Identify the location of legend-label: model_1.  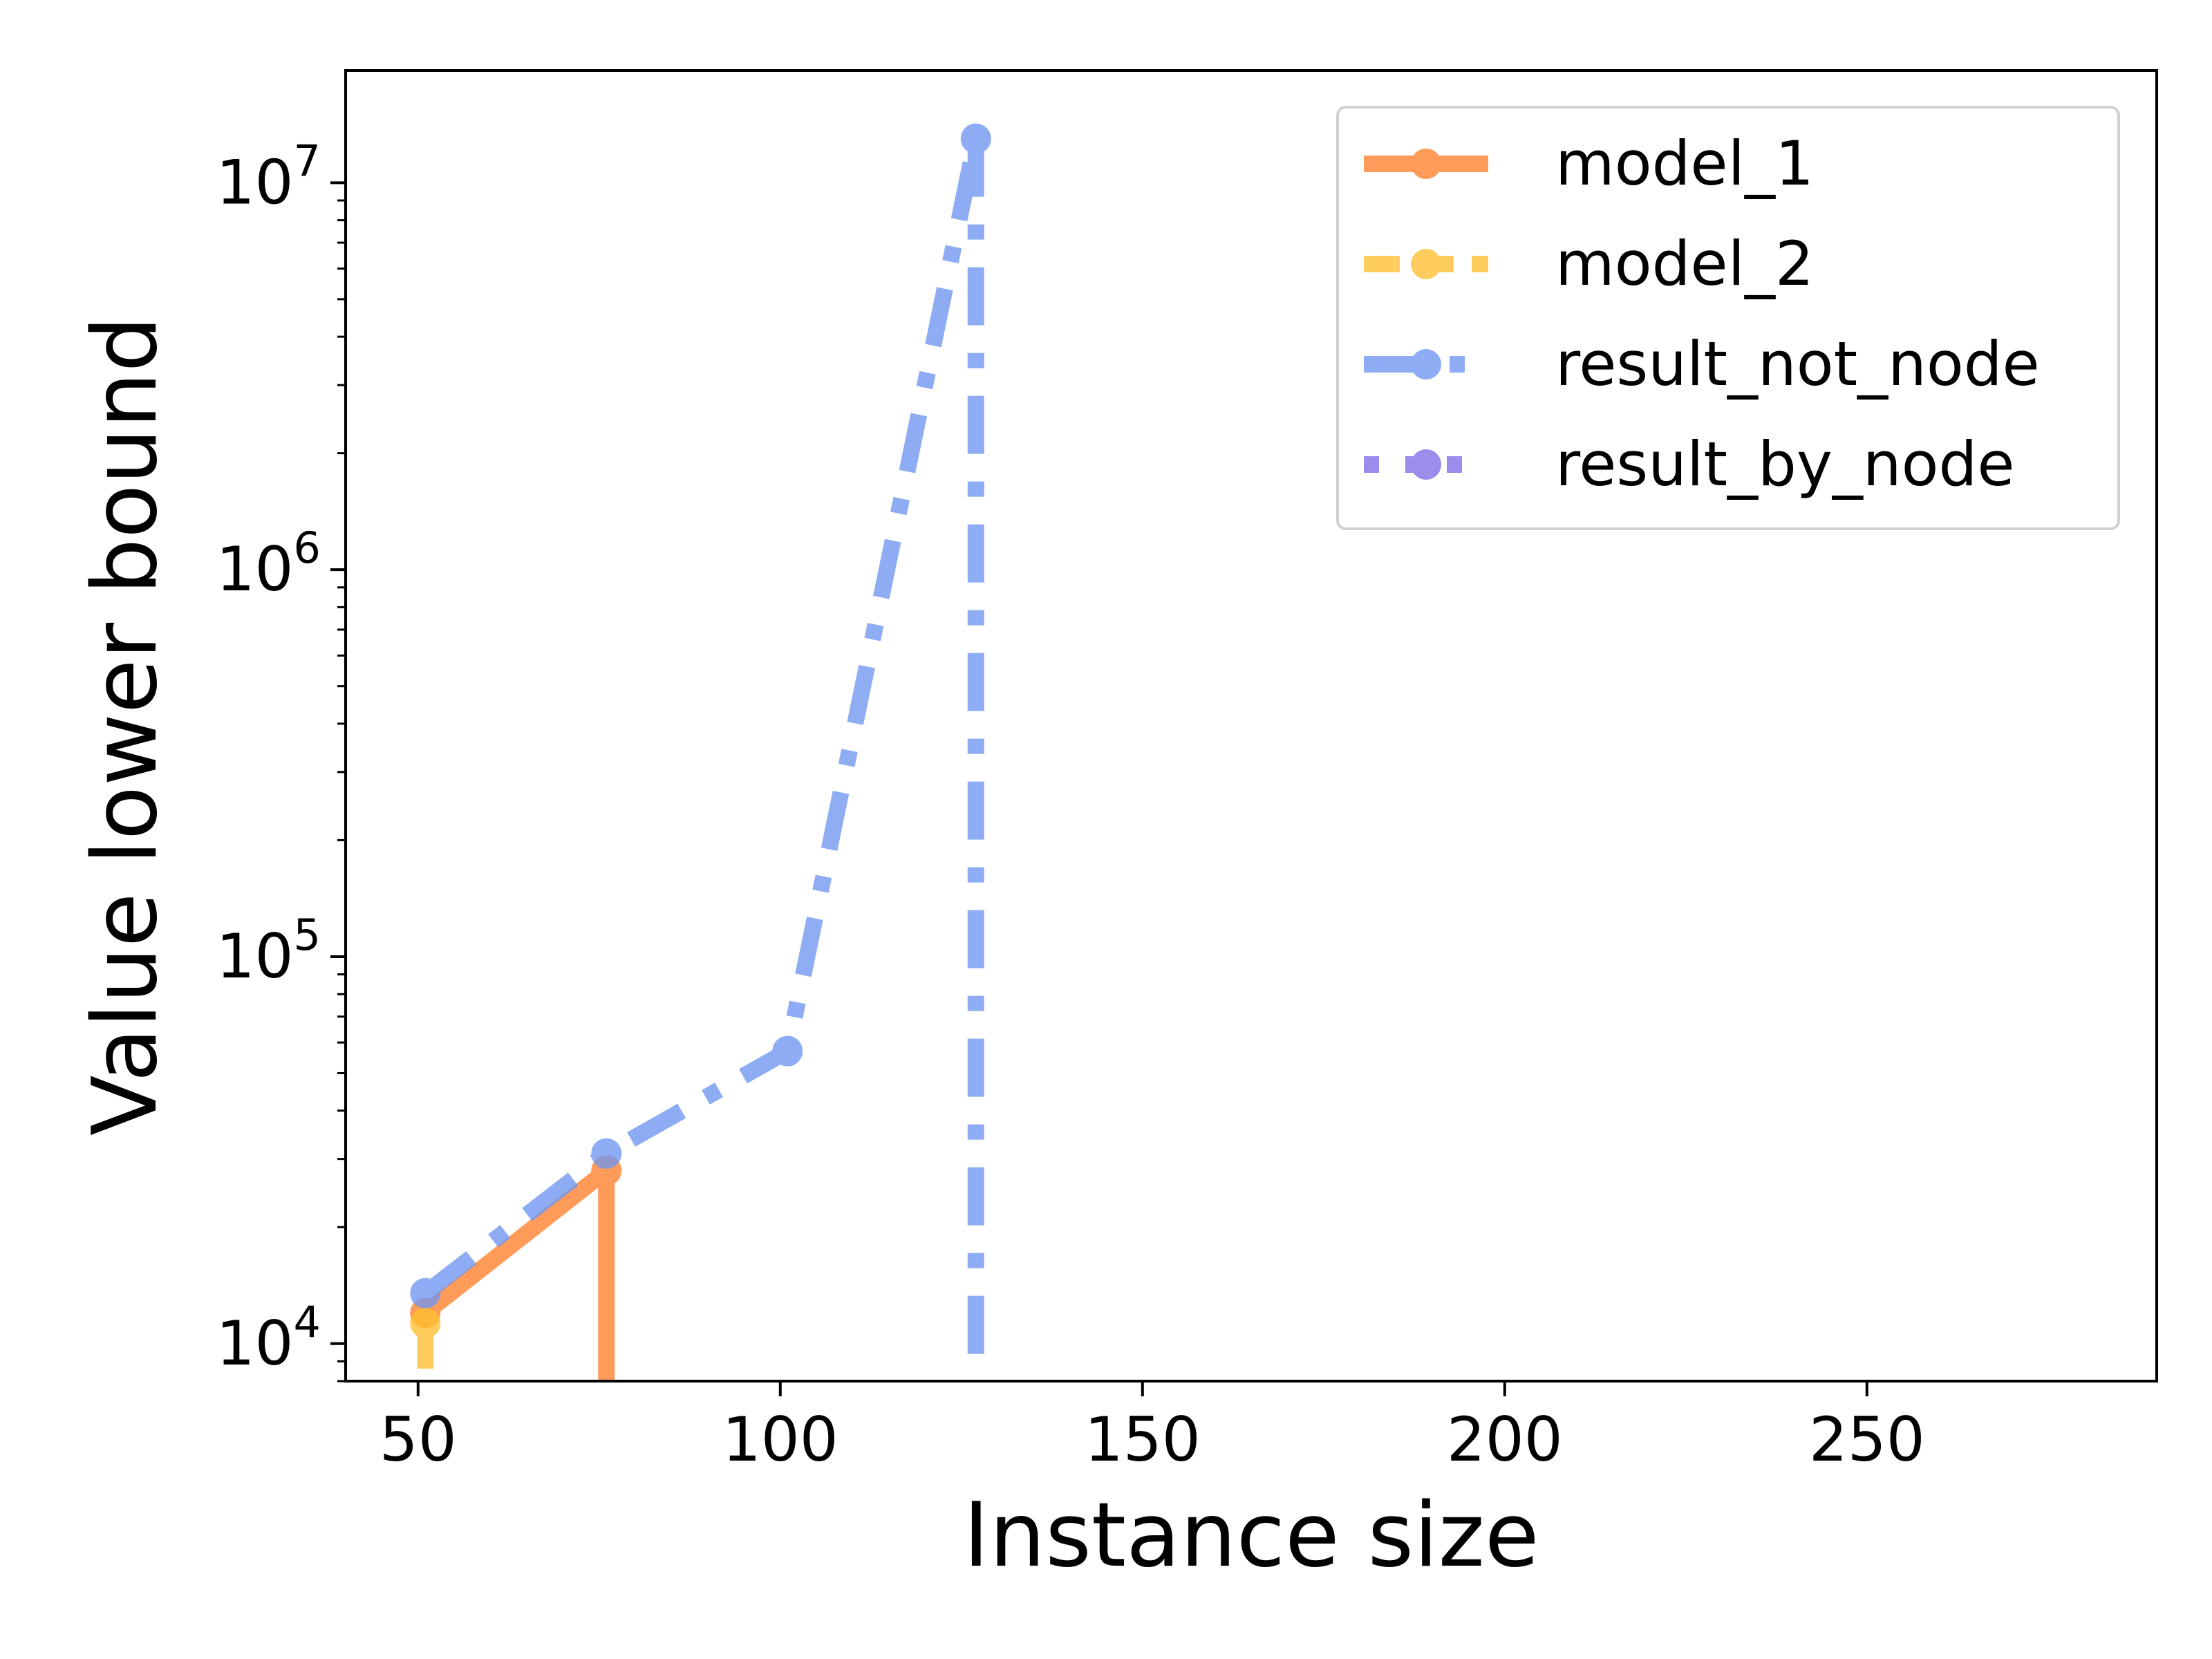
(1685, 163).